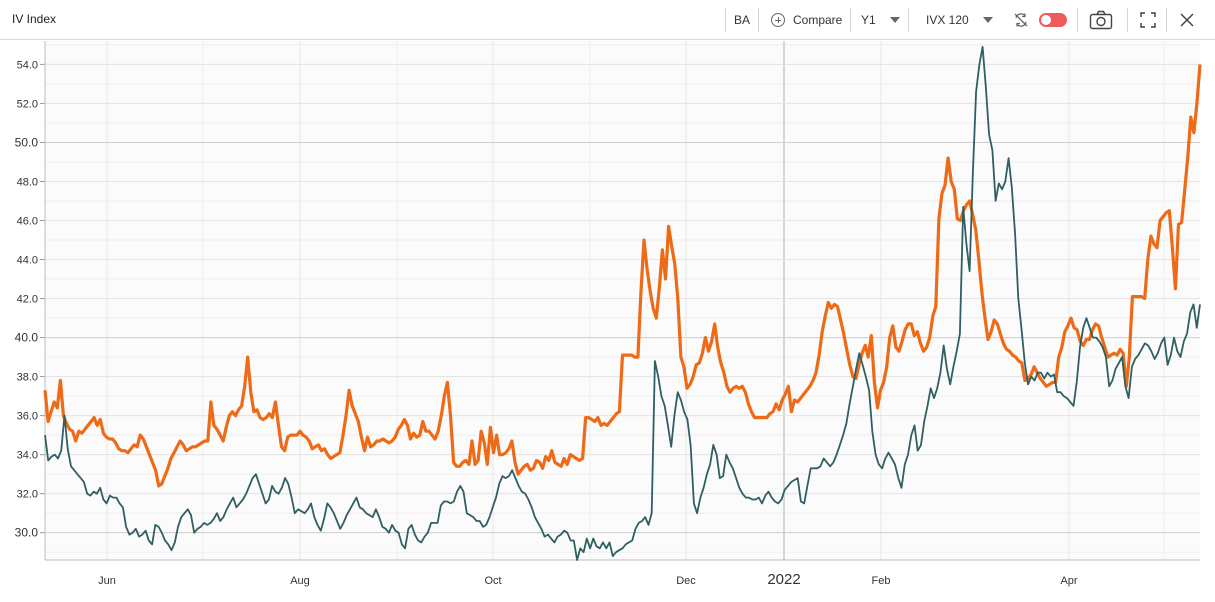  What do you see at coordinates (27, 65) in the screenshot?
I see `y-tick-label: 54.0` at bounding box center [27, 65].